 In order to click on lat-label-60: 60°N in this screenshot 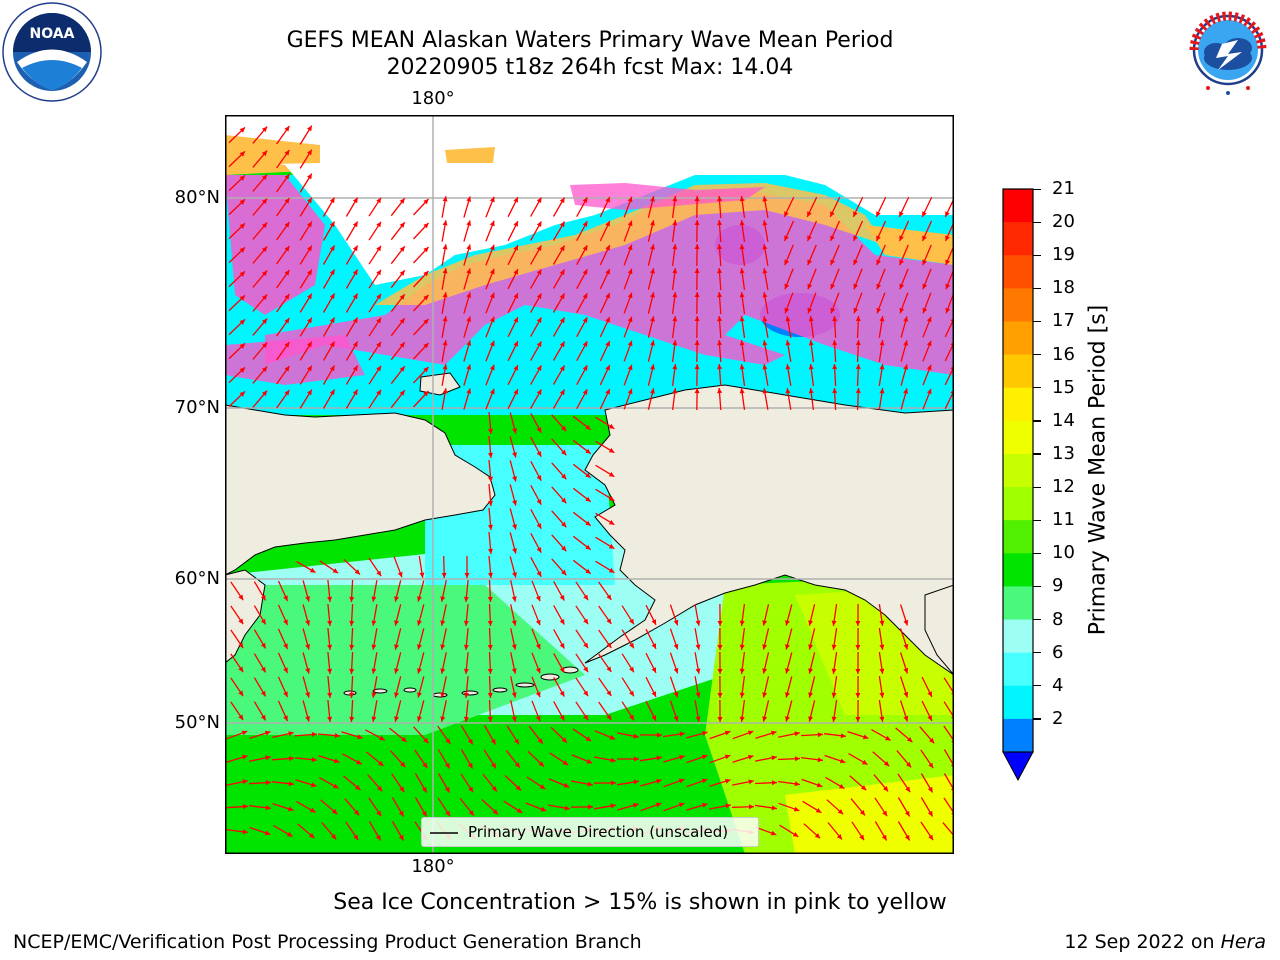, I will do `click(197, 578)`.